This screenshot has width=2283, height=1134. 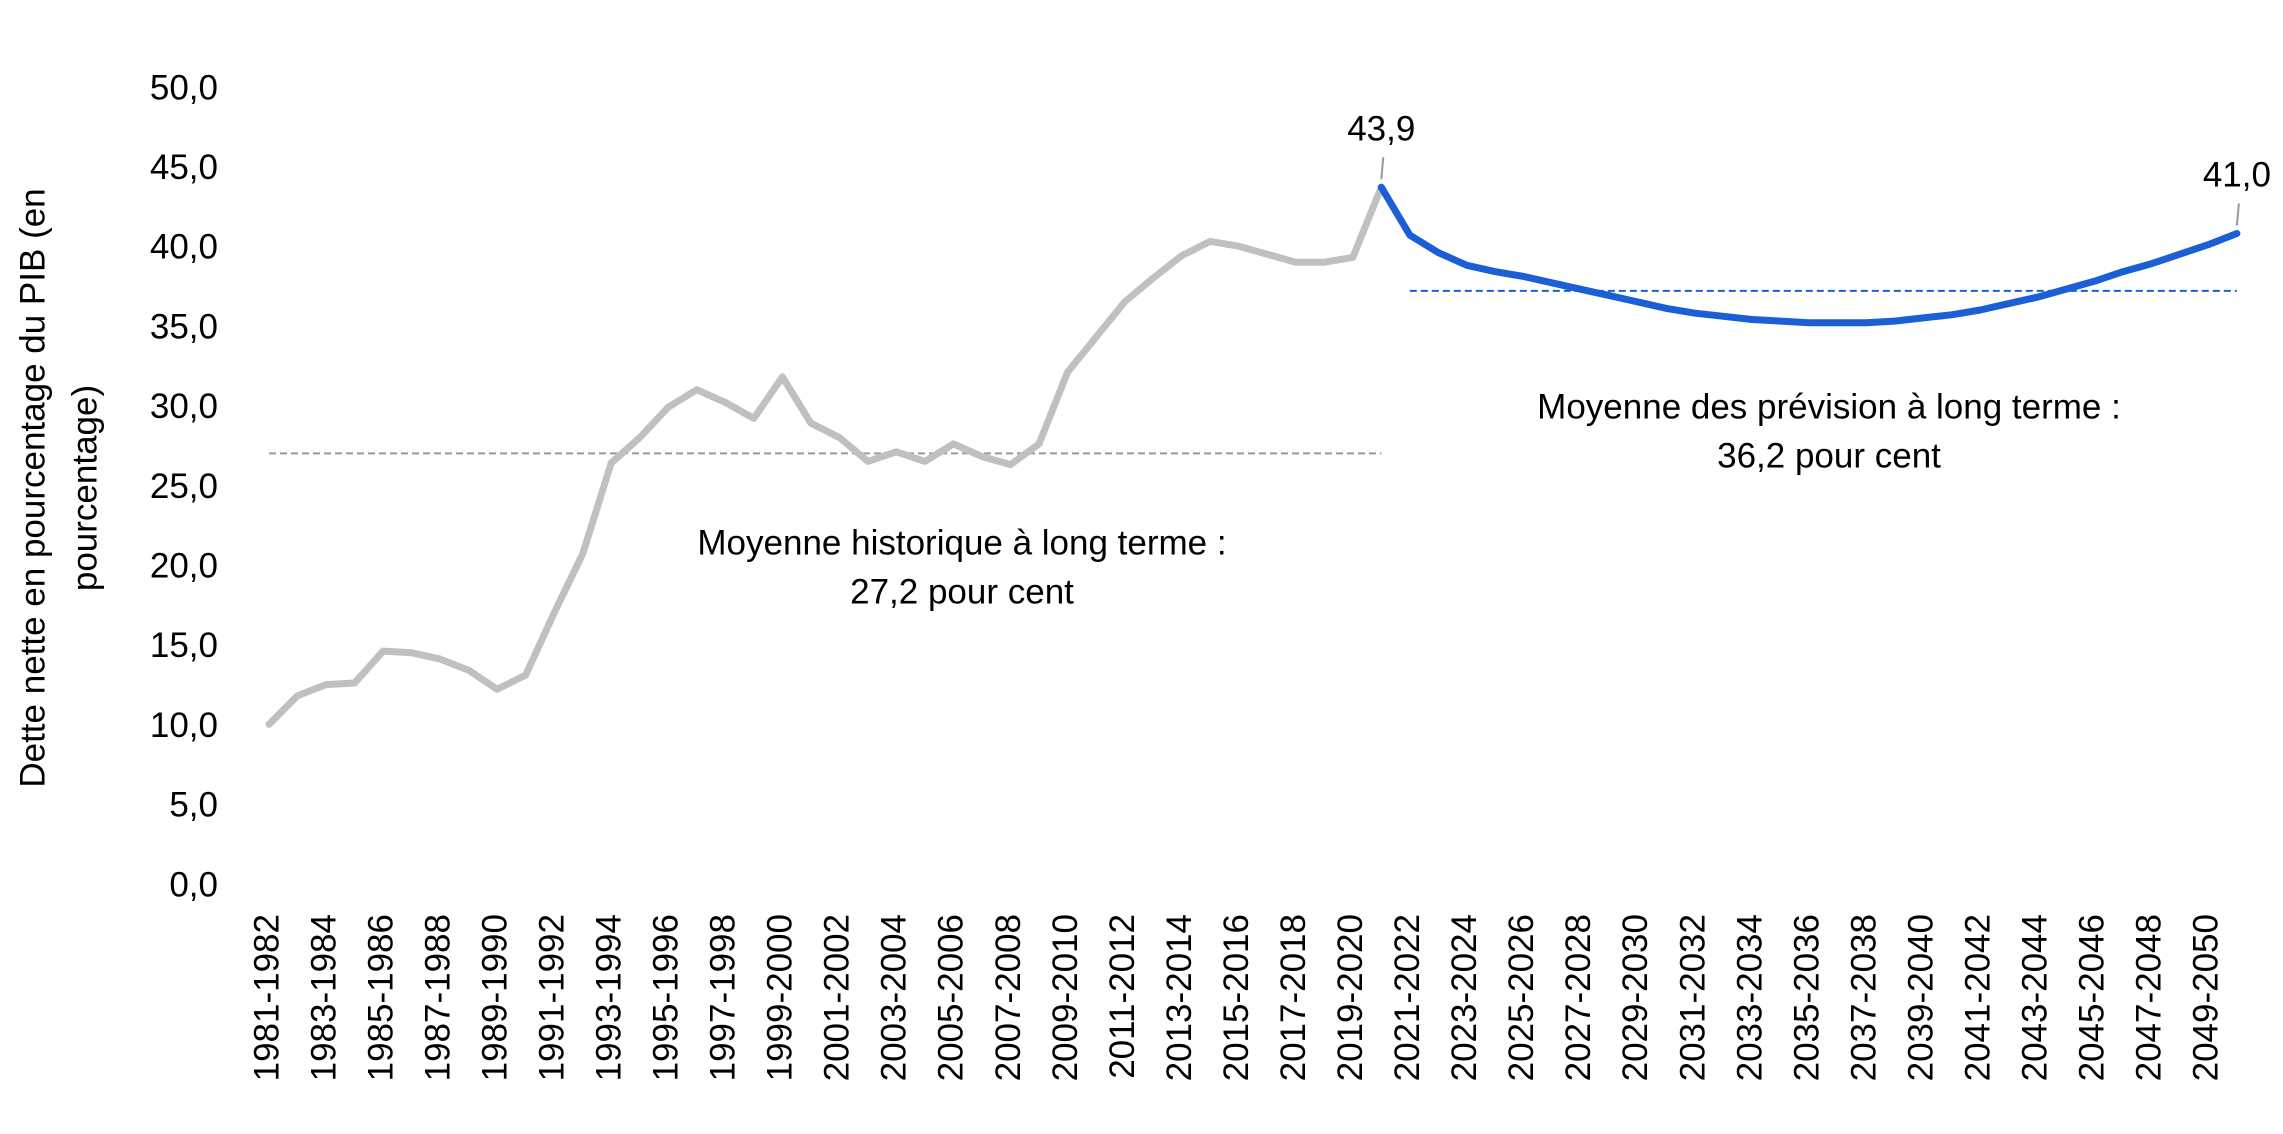 What do you see at coordinates (494, 997) in the screenshot?
I see `x-tick-label: 1989-1990` at bounding box center [494, 997].